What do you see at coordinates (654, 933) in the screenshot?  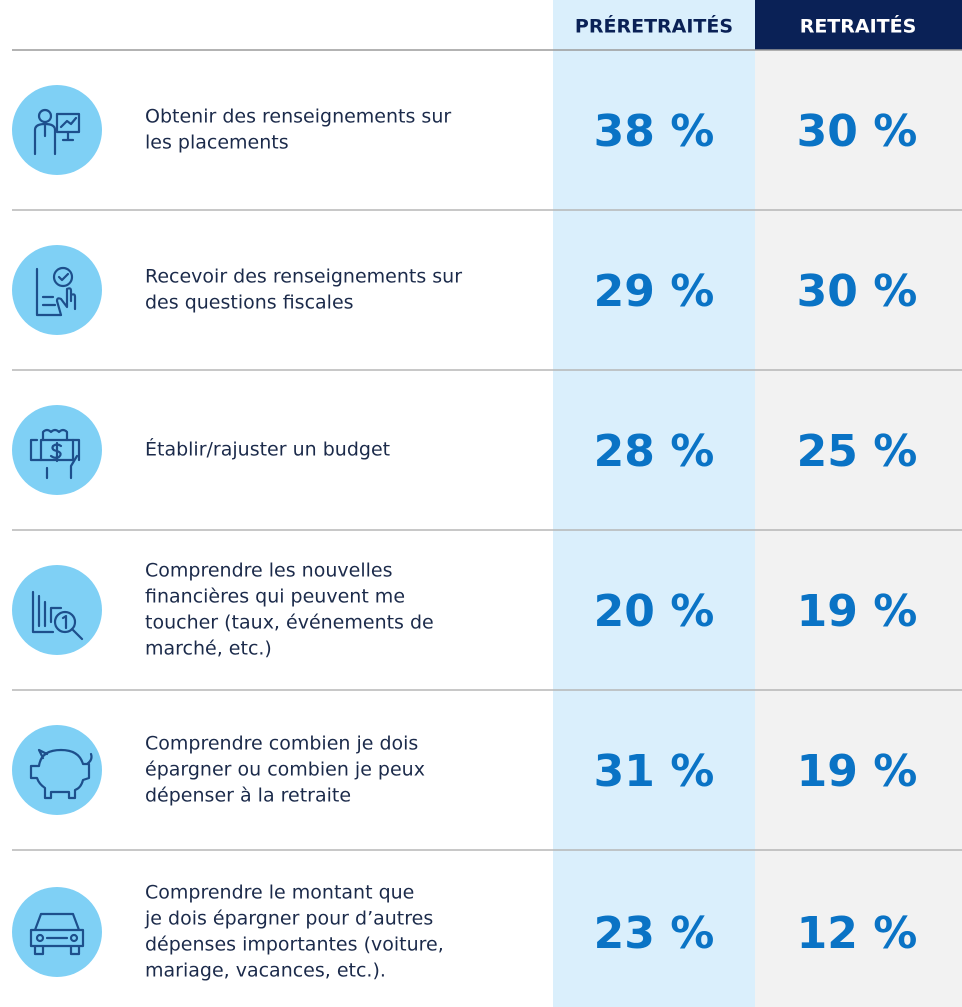 I see `value: 23 %` at bounding box center [654, 933].